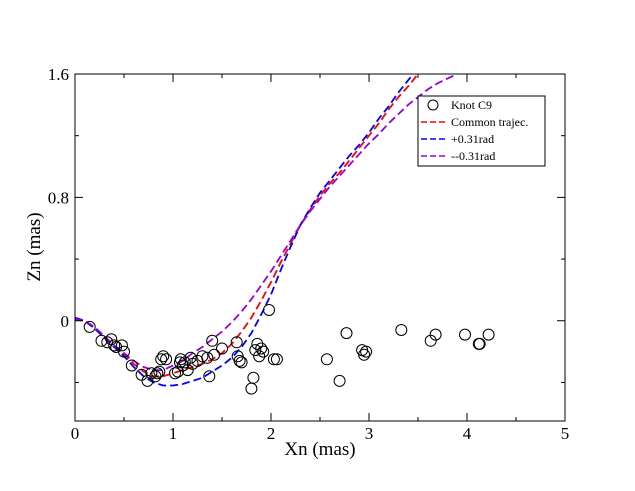 This screenshot has width=635, height=491. Describe the element at coordinates (472, 139) in the screenshot. I see `legend-label-plus-031rad: +0.31rad` at that location.